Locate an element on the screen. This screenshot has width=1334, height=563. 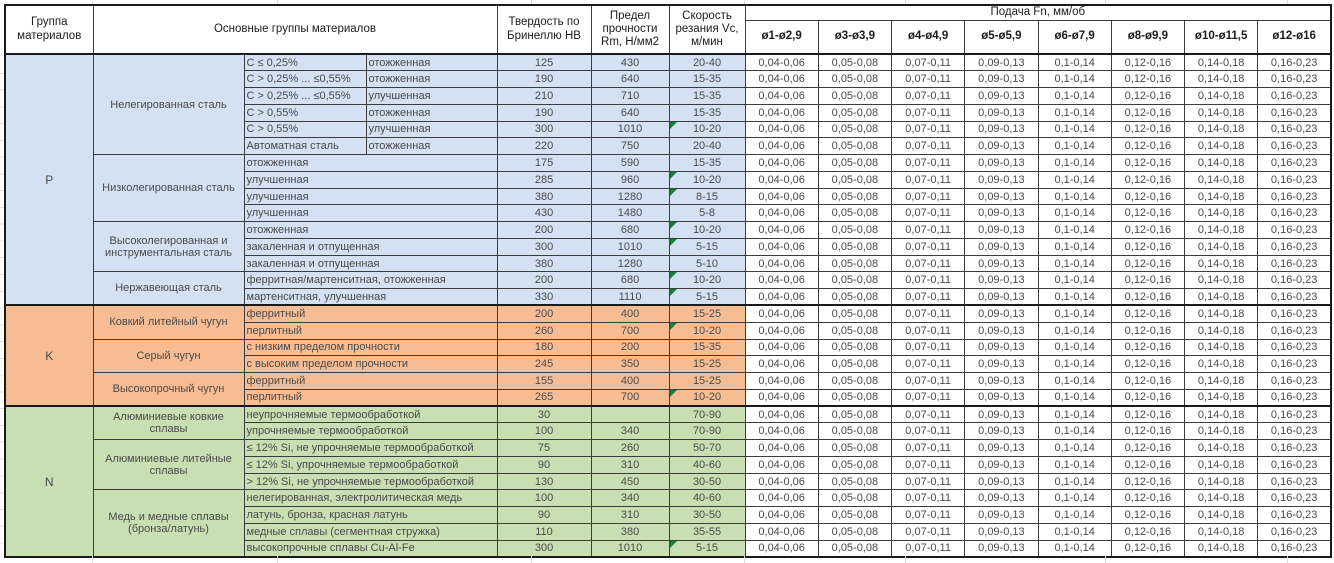
hardness-cell: 155 is located at coordinates (544, 381).